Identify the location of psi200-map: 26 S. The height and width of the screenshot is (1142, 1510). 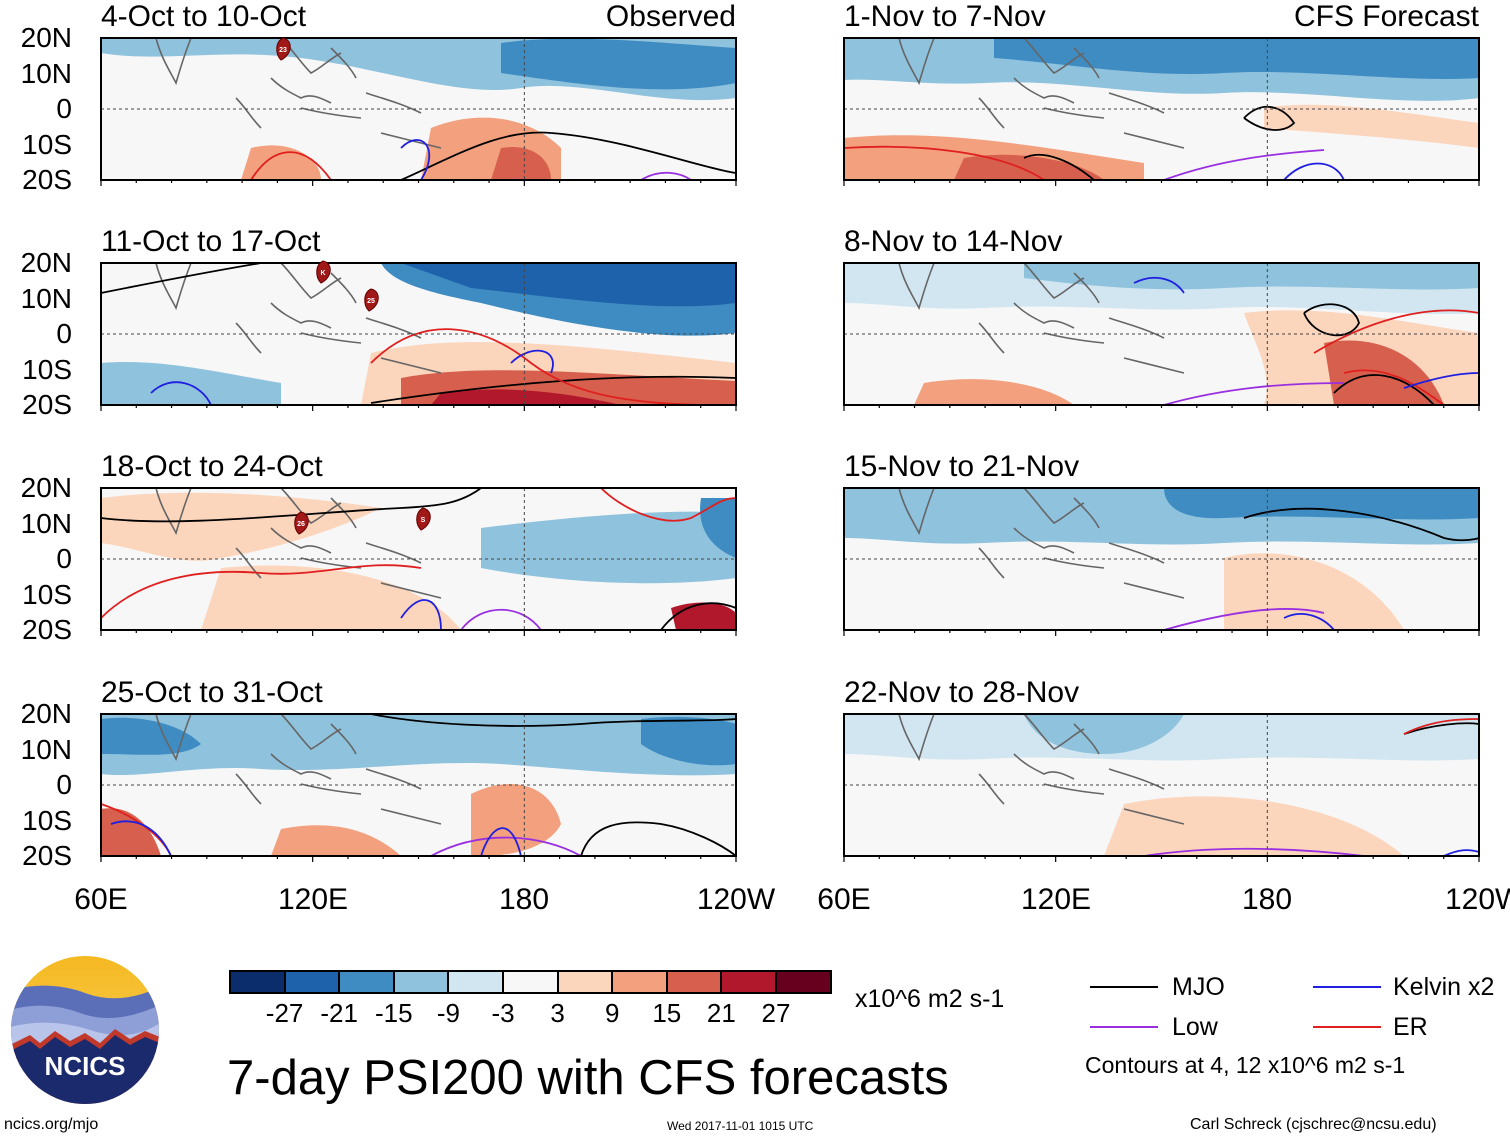
(418, 561).